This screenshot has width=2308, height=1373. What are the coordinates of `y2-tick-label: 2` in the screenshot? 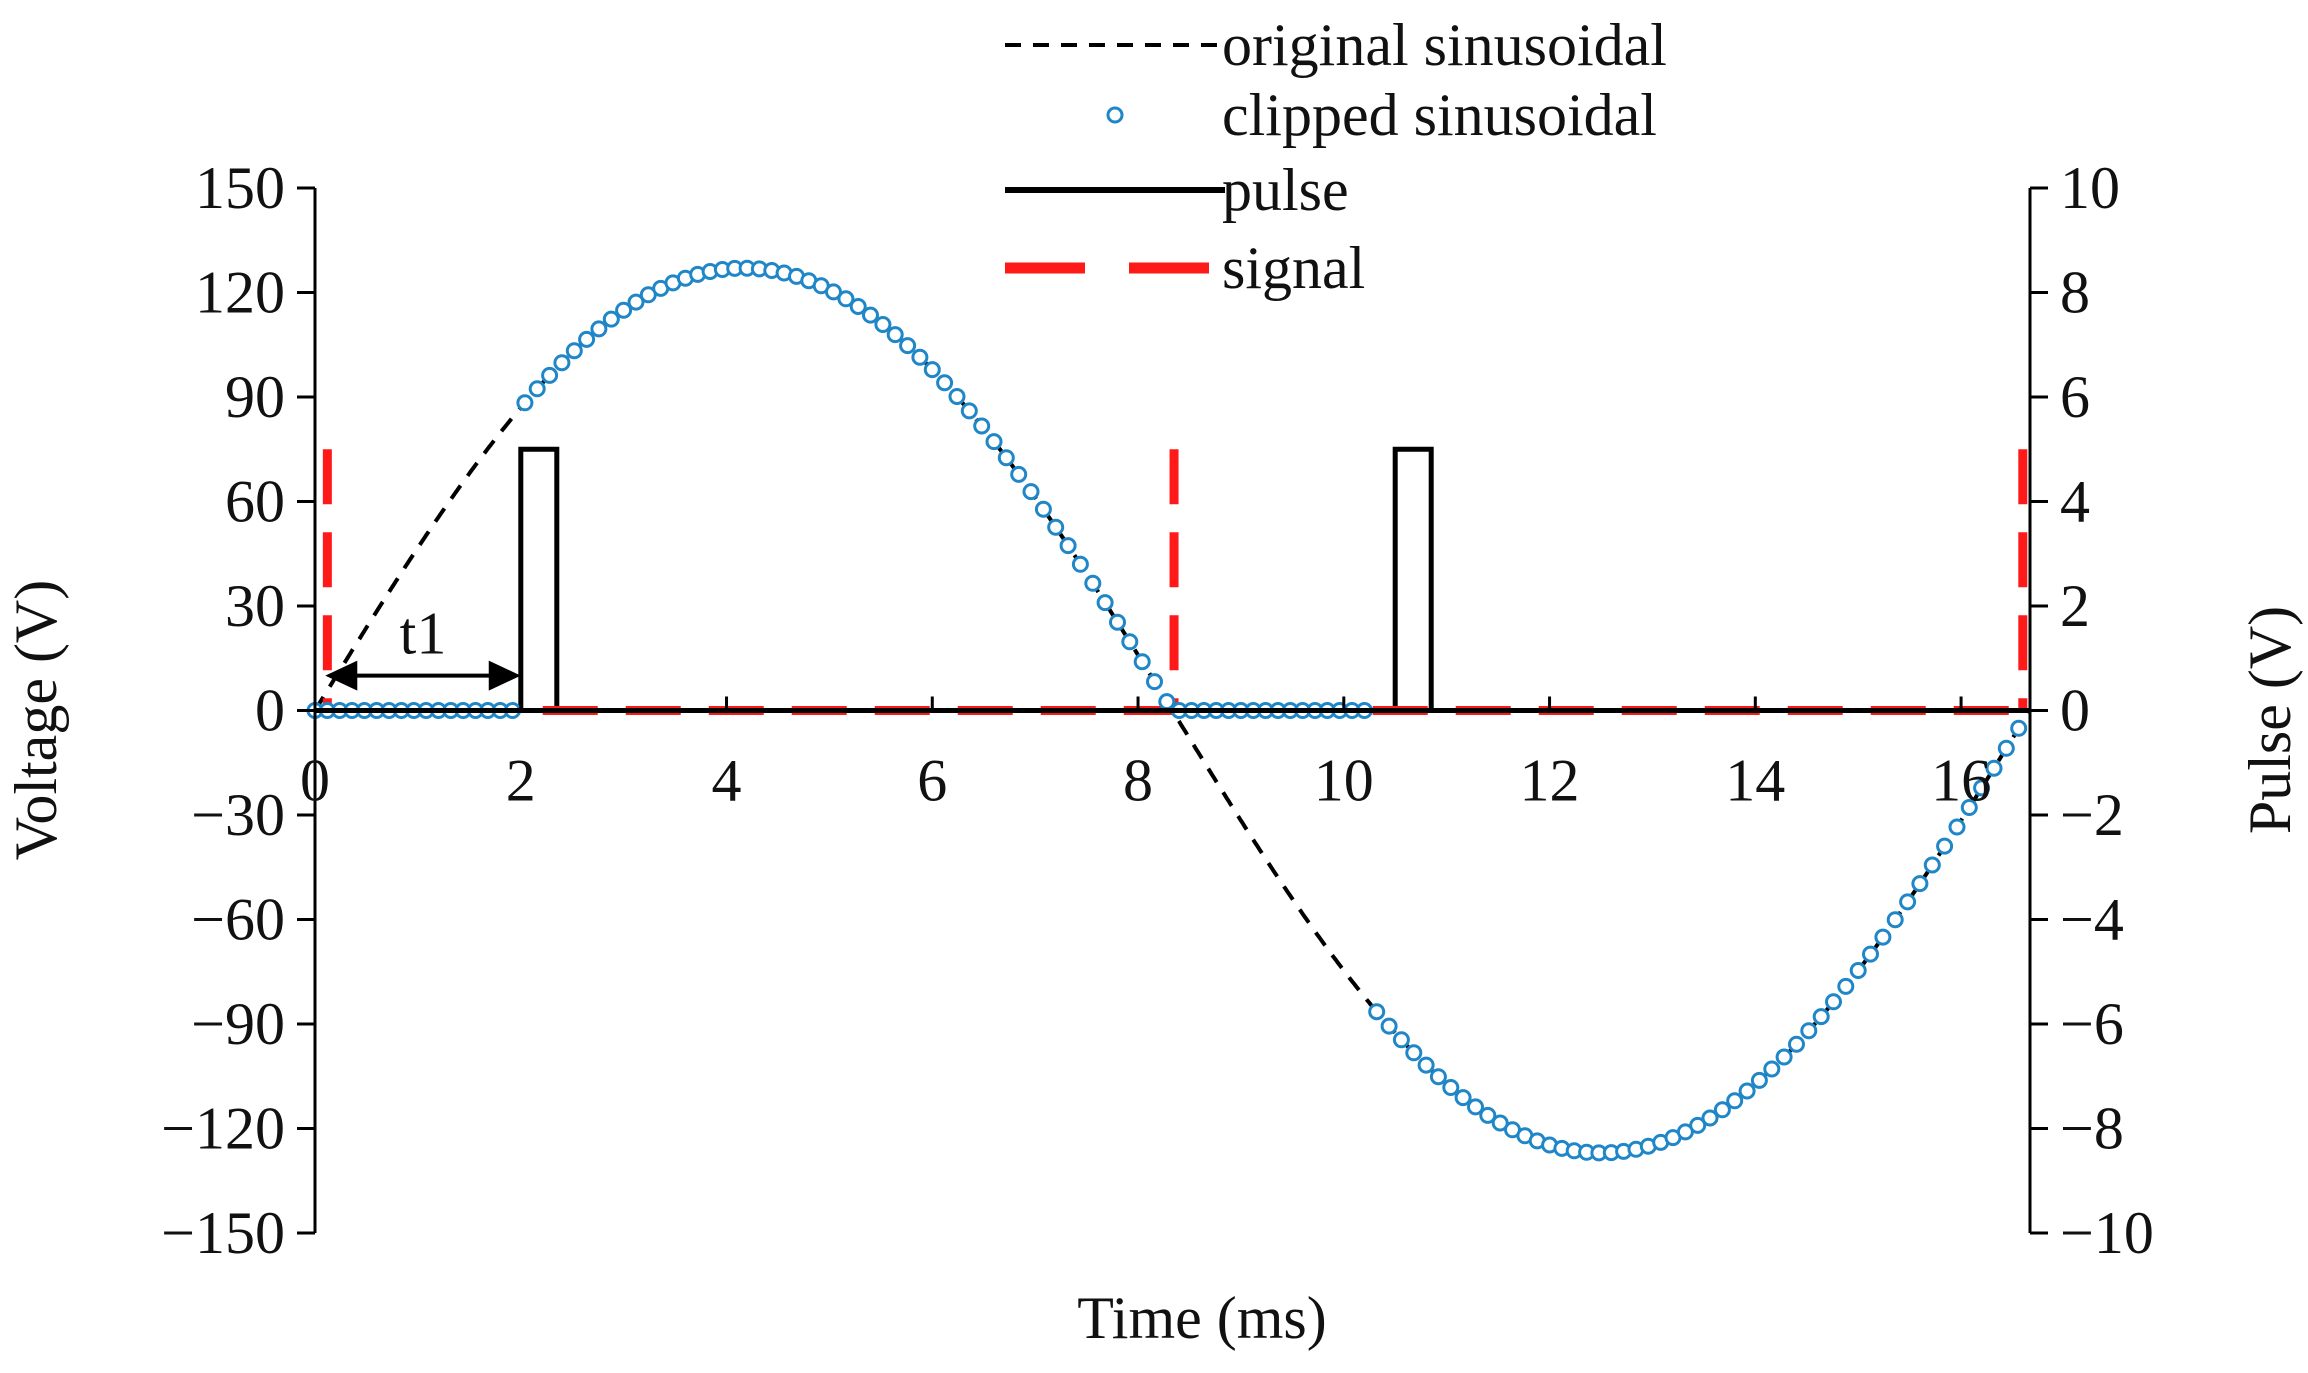 It's located at (2075, 606).